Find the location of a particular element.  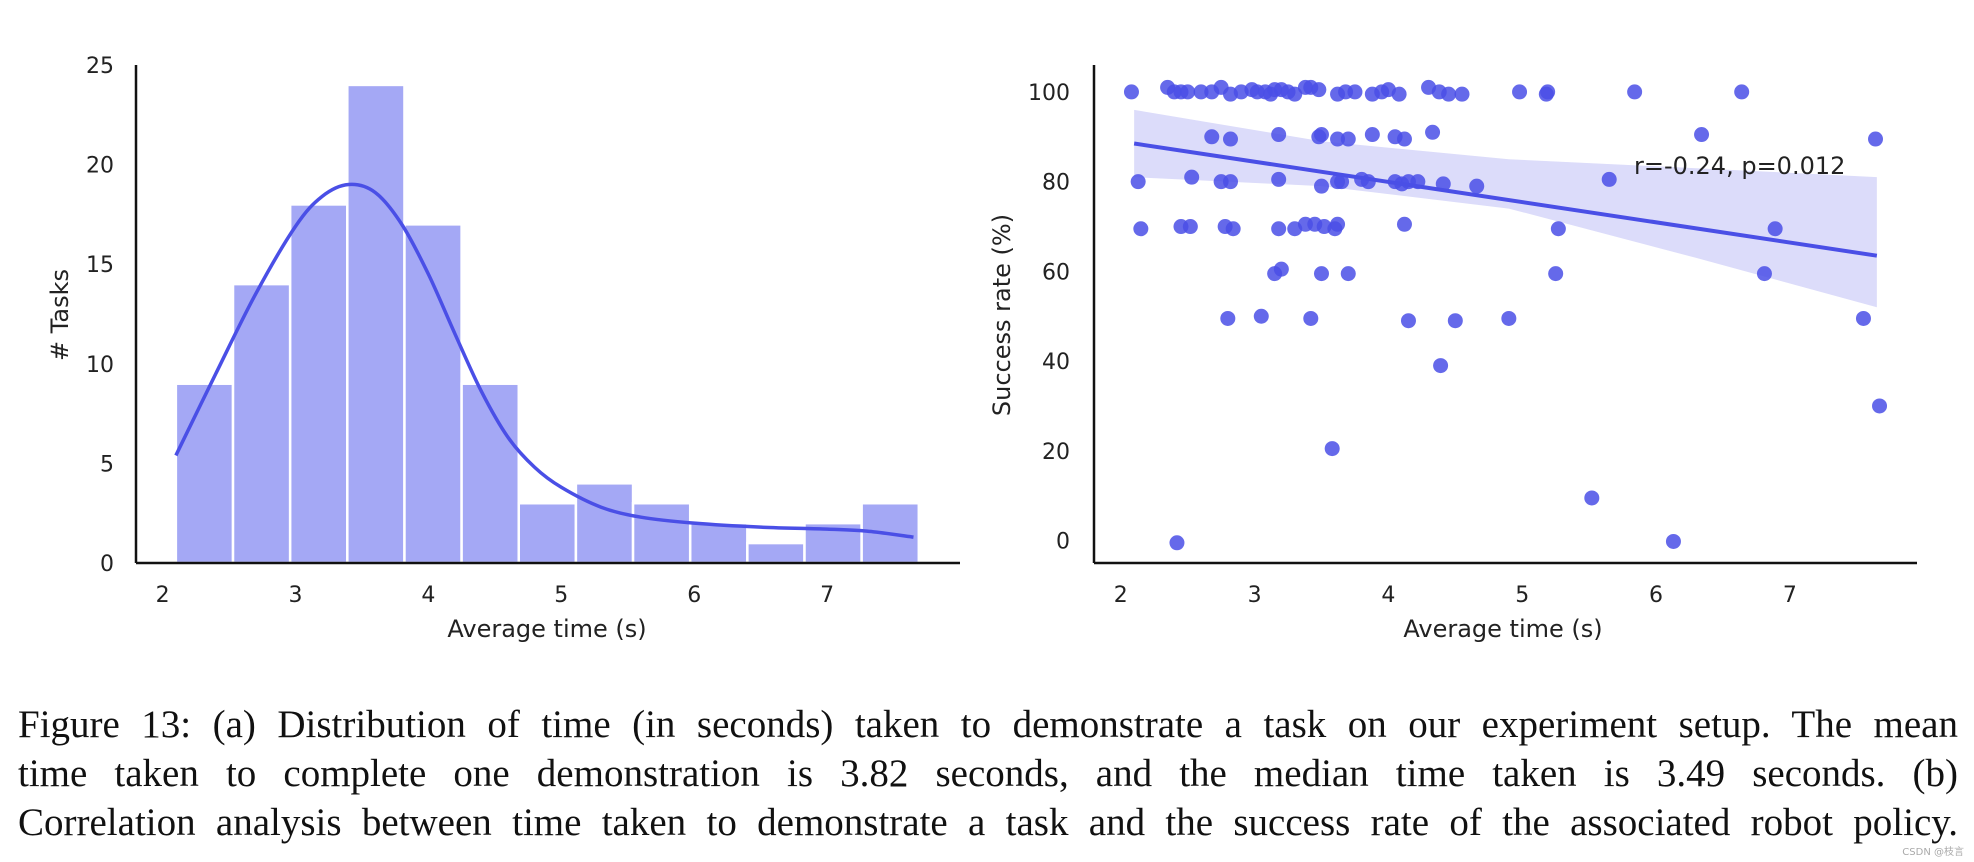

scatter-x-tick-labels: 2 3 4 5 6 7 is located at coordinates (1455, 595).